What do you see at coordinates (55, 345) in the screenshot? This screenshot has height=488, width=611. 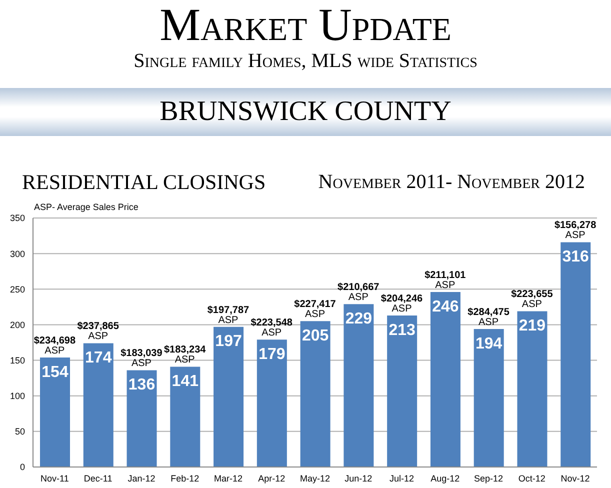 I see `annotation: $234,698 ASP` at bounding box center [55, 345].